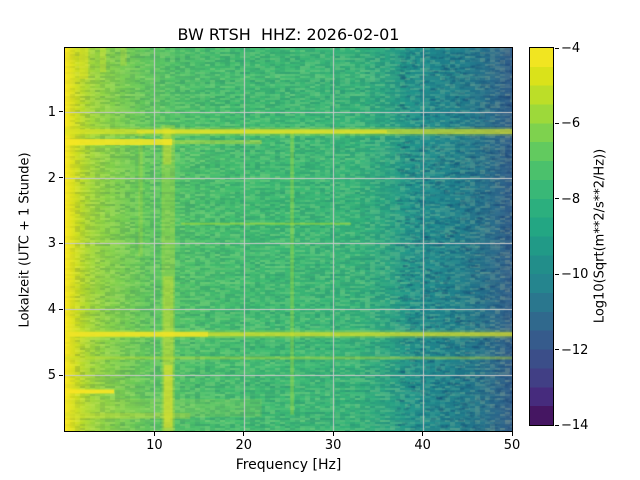 The width and height of the screenshot is (640, 480). What do you see at coordinates (575, 275) in the screenshot?
I see `colorbar-tick-label: −10` at bounding box center [575, 275].